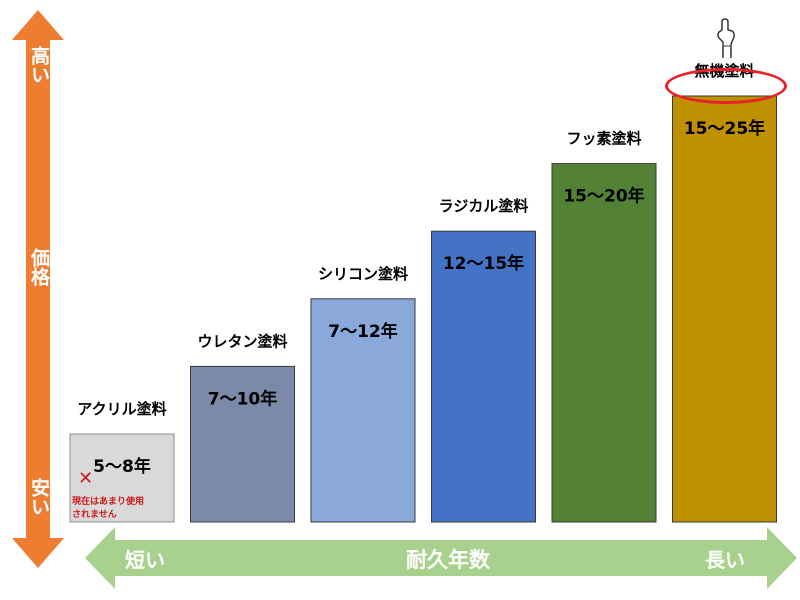 Image resolution: width=800 pixels, height=600 pixels. I want to click on bar-silicone, so click(363, 410).